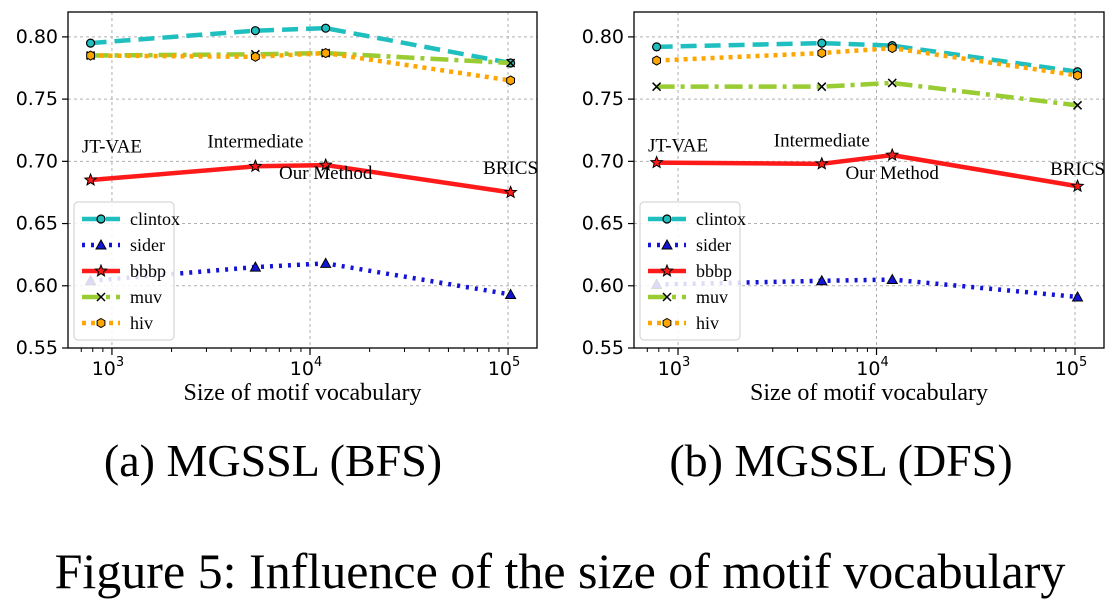 The height and width of the screenshot is (601, 1120). Describe the element at coordinates (273, 460) in the screenshot. I see `subcaption-a: (a) MGSSL (BFS)` at that location.